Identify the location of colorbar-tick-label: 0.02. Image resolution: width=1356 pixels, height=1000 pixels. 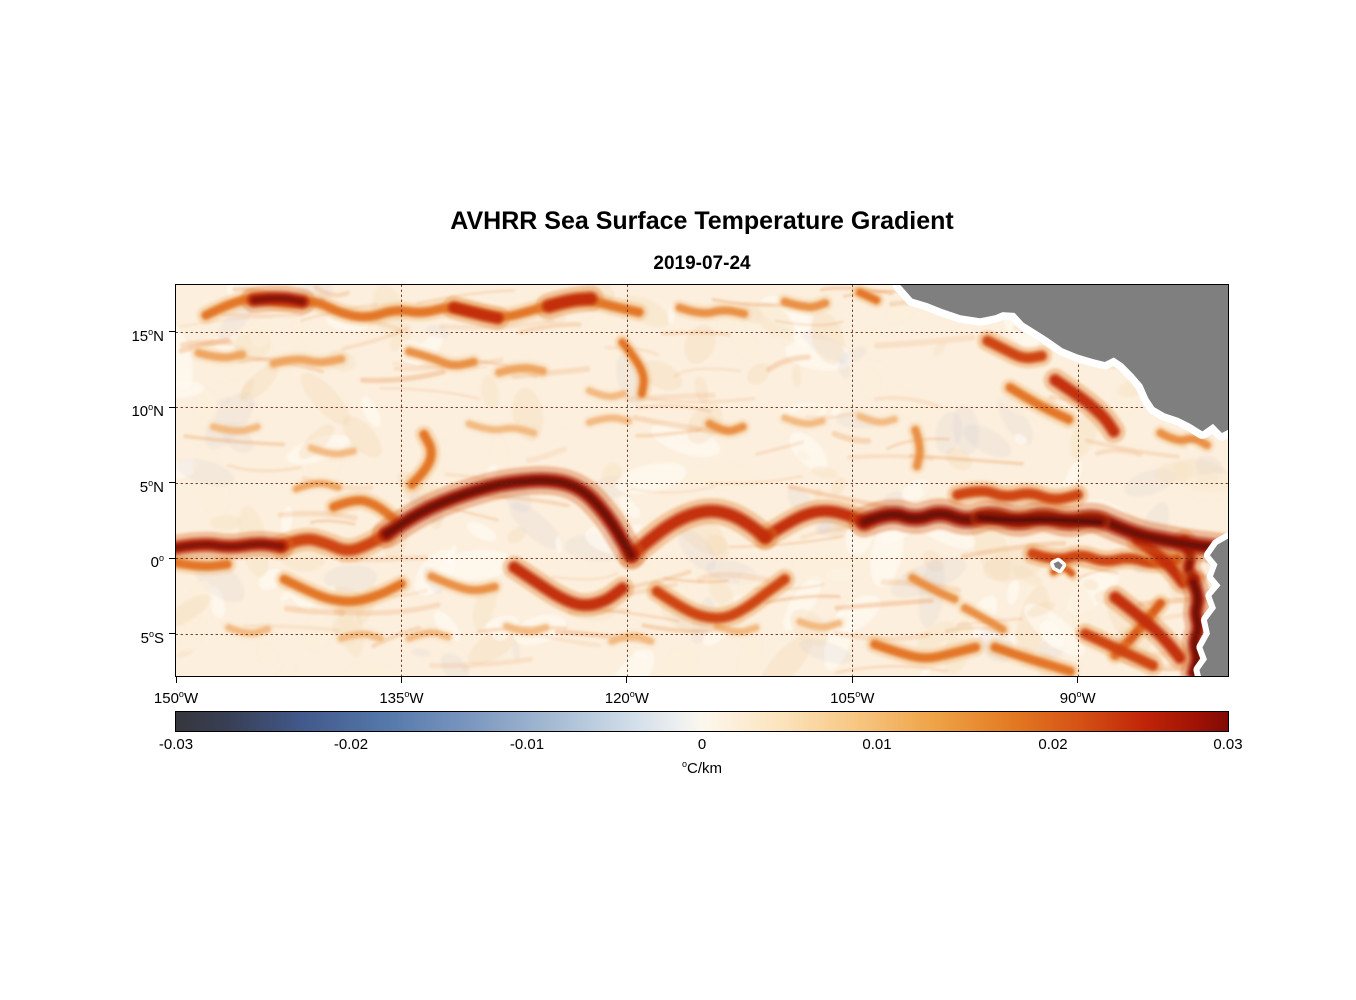
(1053, 744).